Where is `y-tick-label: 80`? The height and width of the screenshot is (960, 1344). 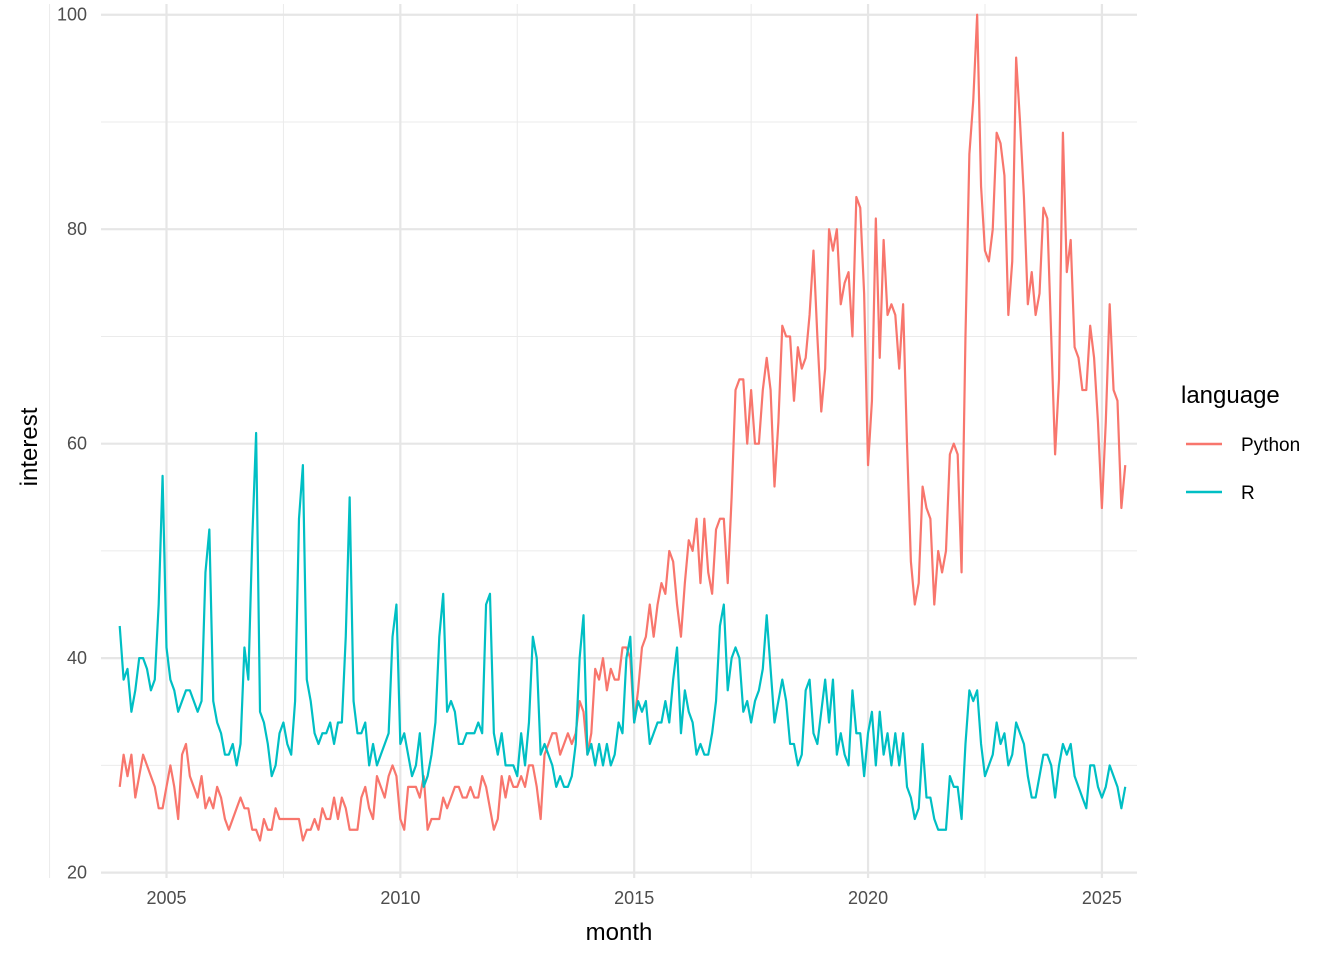
y-tick-label: 80 is located at coordinates (77, 229).